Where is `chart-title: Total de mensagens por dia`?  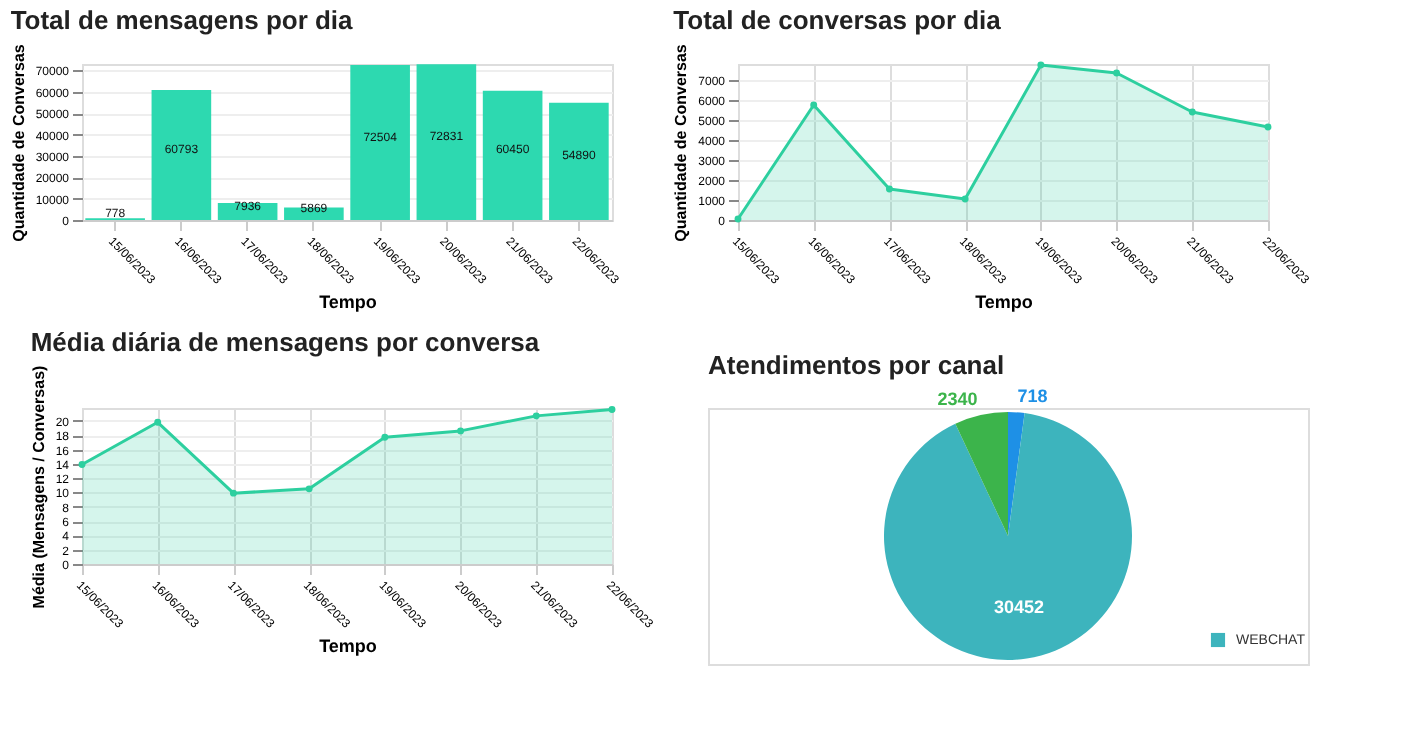 chart-title: Total de mensagens por dia is located at coordinates (182, 20).